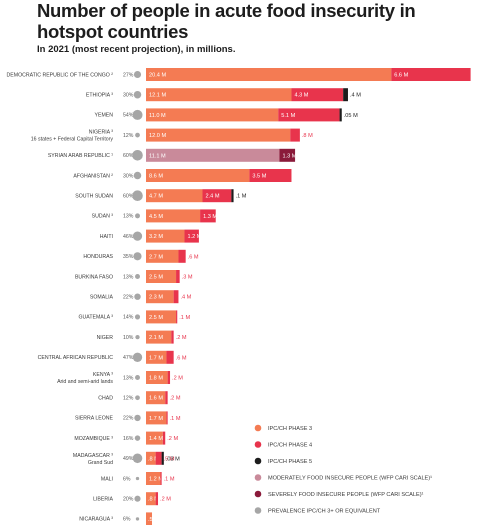 Image resolution: width=500 pixels, height=525 pixels. Describe the element at coordinates (258, 510) in the screenshot. I see `legend-dot-prevalence` at that location.